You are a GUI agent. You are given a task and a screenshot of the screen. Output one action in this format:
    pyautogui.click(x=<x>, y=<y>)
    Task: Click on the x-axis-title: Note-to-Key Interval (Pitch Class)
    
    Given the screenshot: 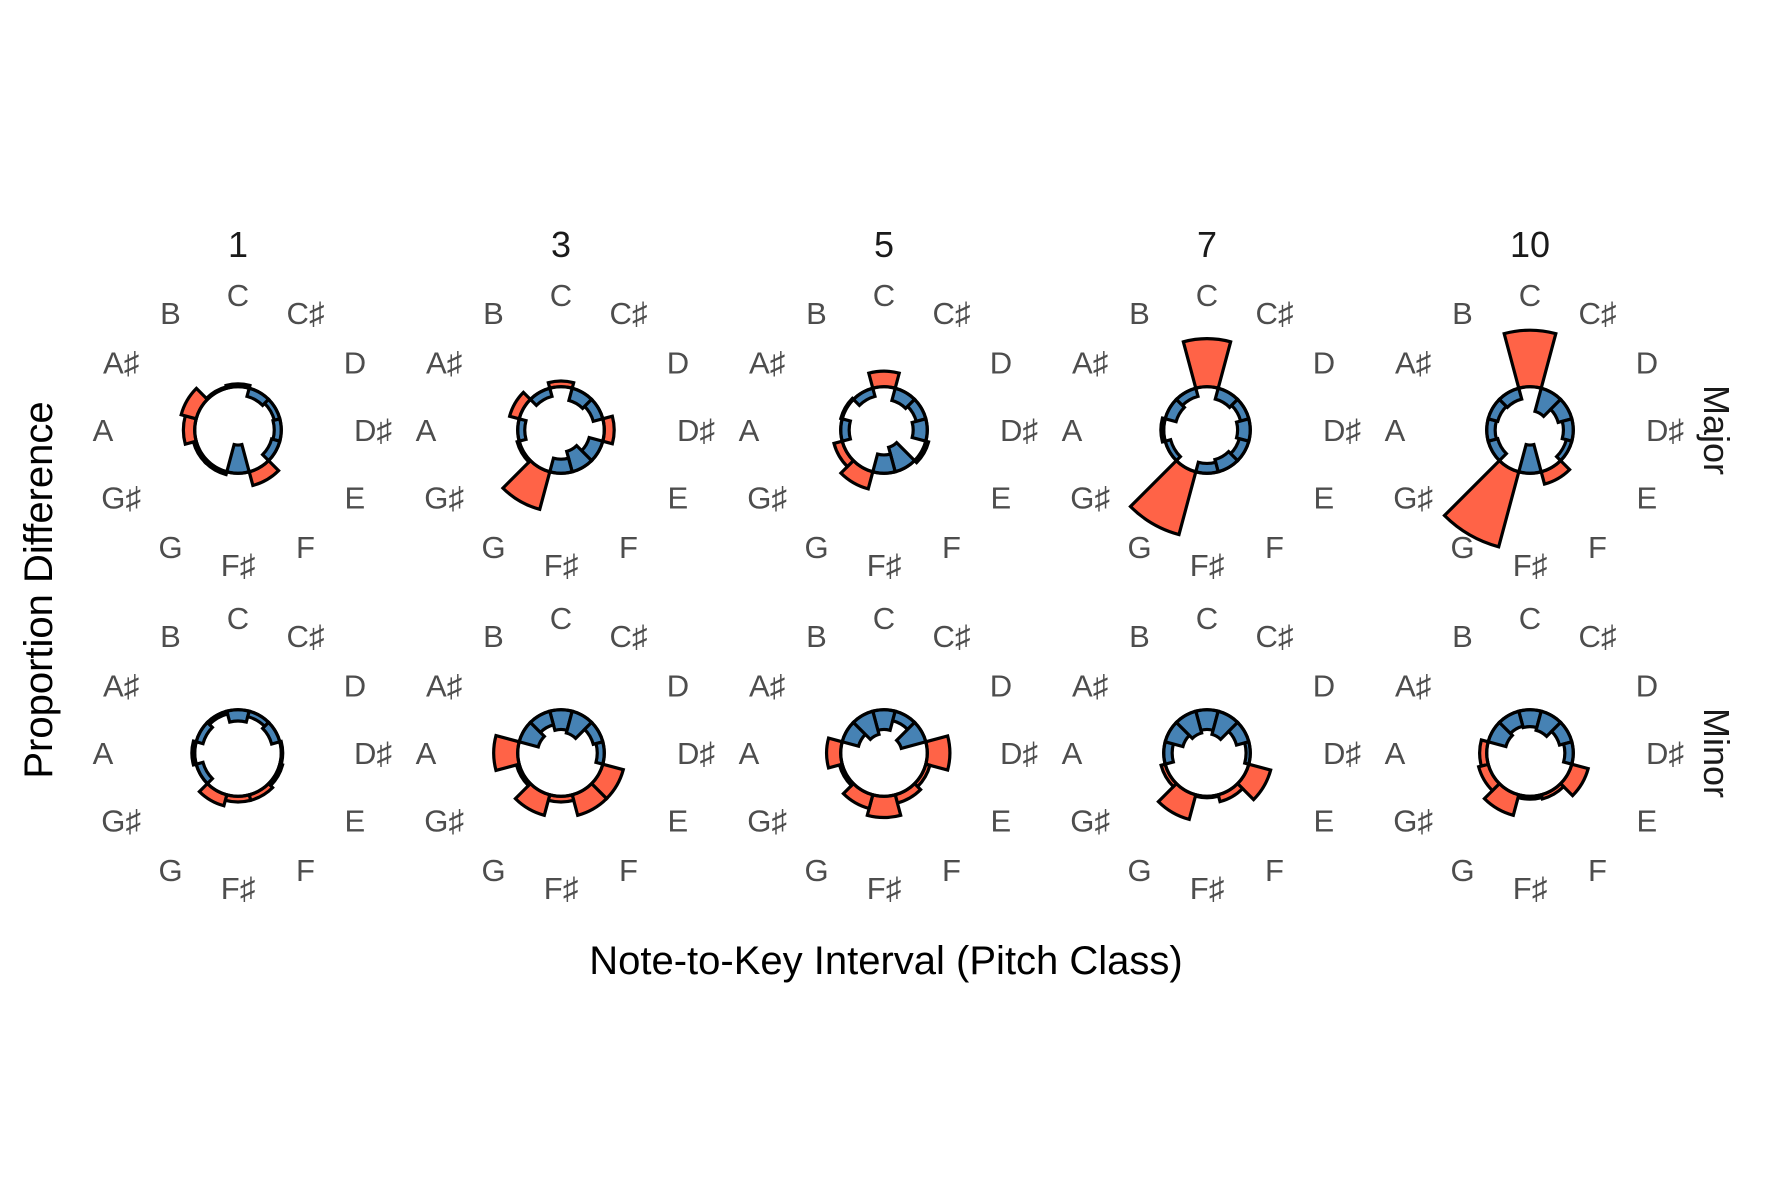 What is the action you would take?
    pyautogui.click(x=886, y=961)
    